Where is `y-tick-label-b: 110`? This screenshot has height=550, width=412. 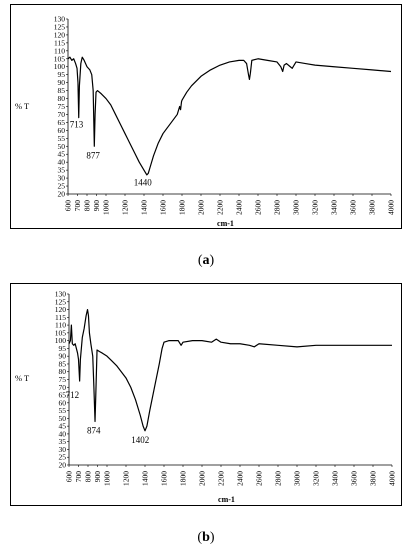
y-tick-label-b: 110 is located at coordinates (60, 325).